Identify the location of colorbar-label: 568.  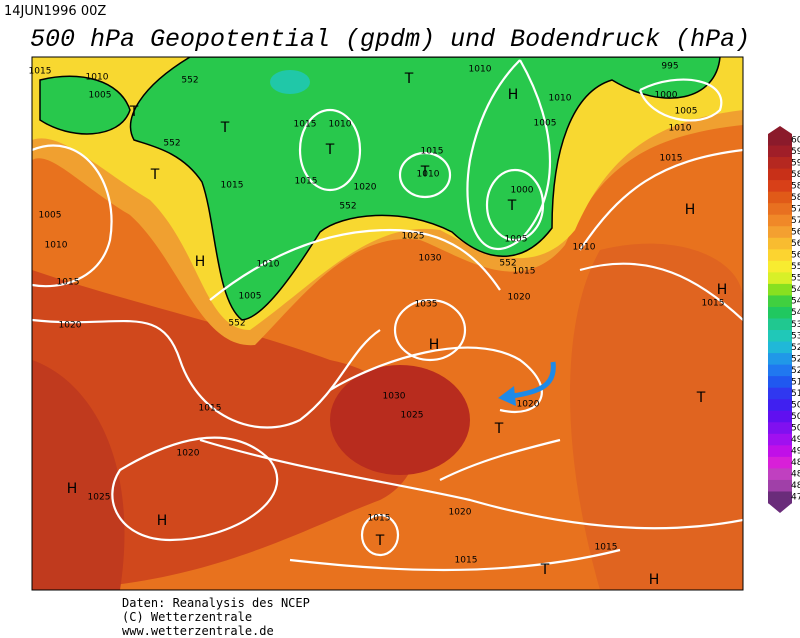
(795, 233).